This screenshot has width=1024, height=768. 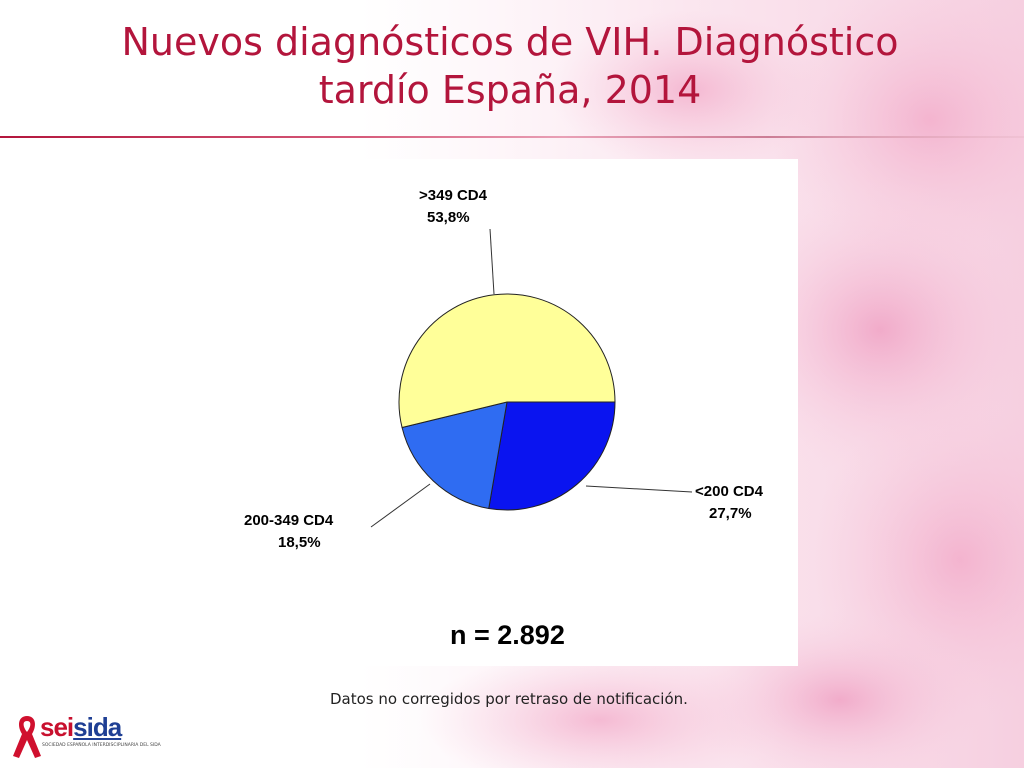 I want to click on ribbon-icon, so click(x=27, y=737).